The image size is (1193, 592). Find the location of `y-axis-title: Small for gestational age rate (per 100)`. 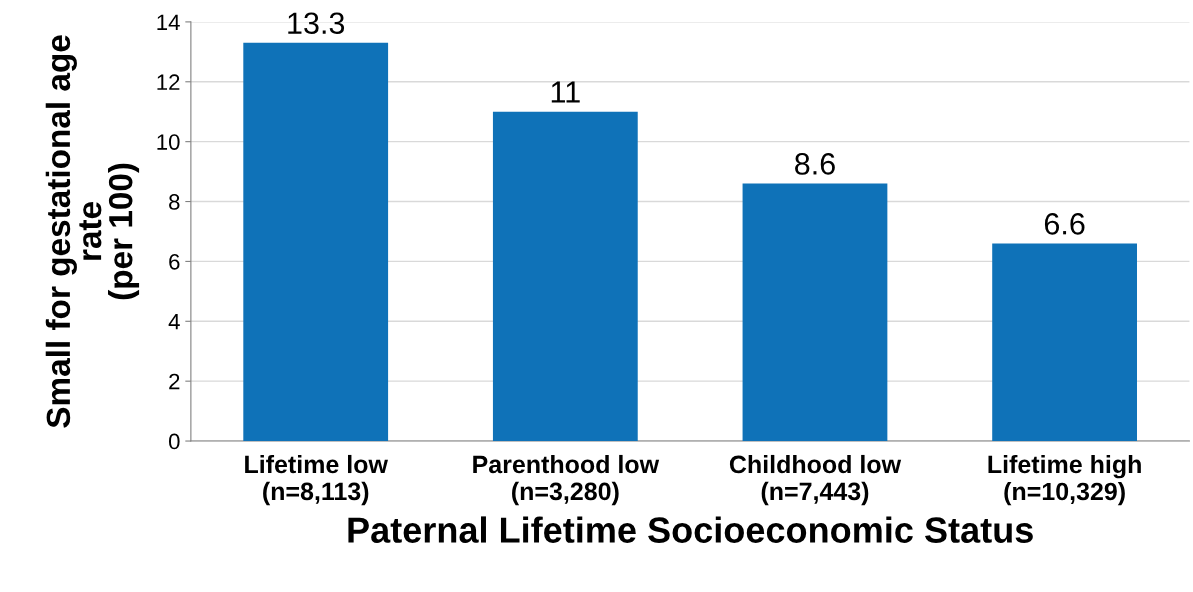

y-axis-title: Small for gestational age rate (per 100) is located at coordinates (92, 231).